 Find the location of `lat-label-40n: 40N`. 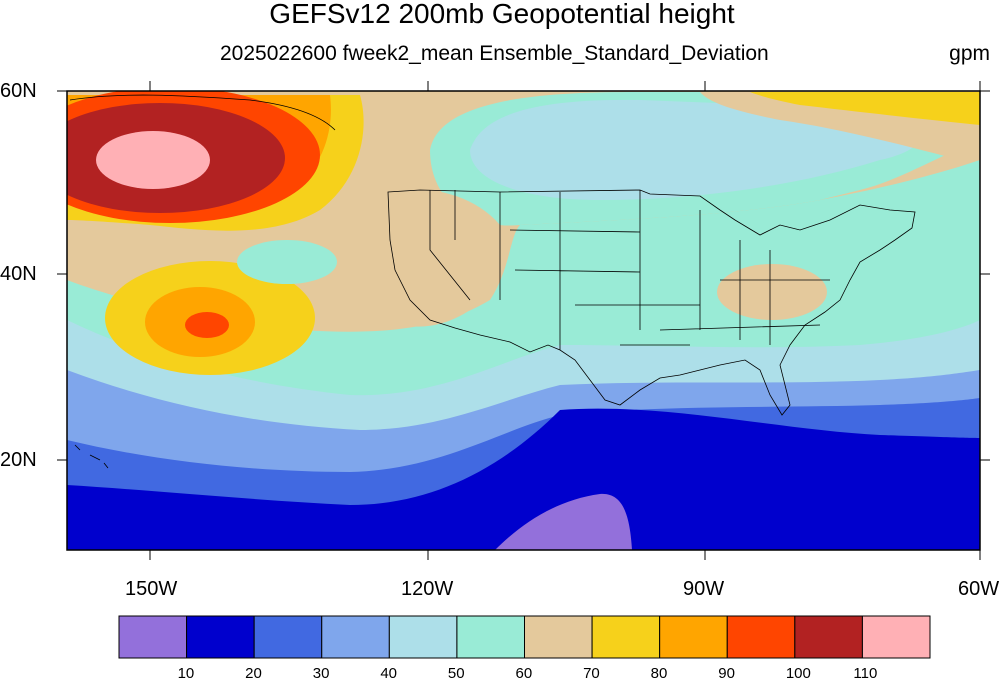

lat-label-40n: 40N is located at coordinates (18, 274).